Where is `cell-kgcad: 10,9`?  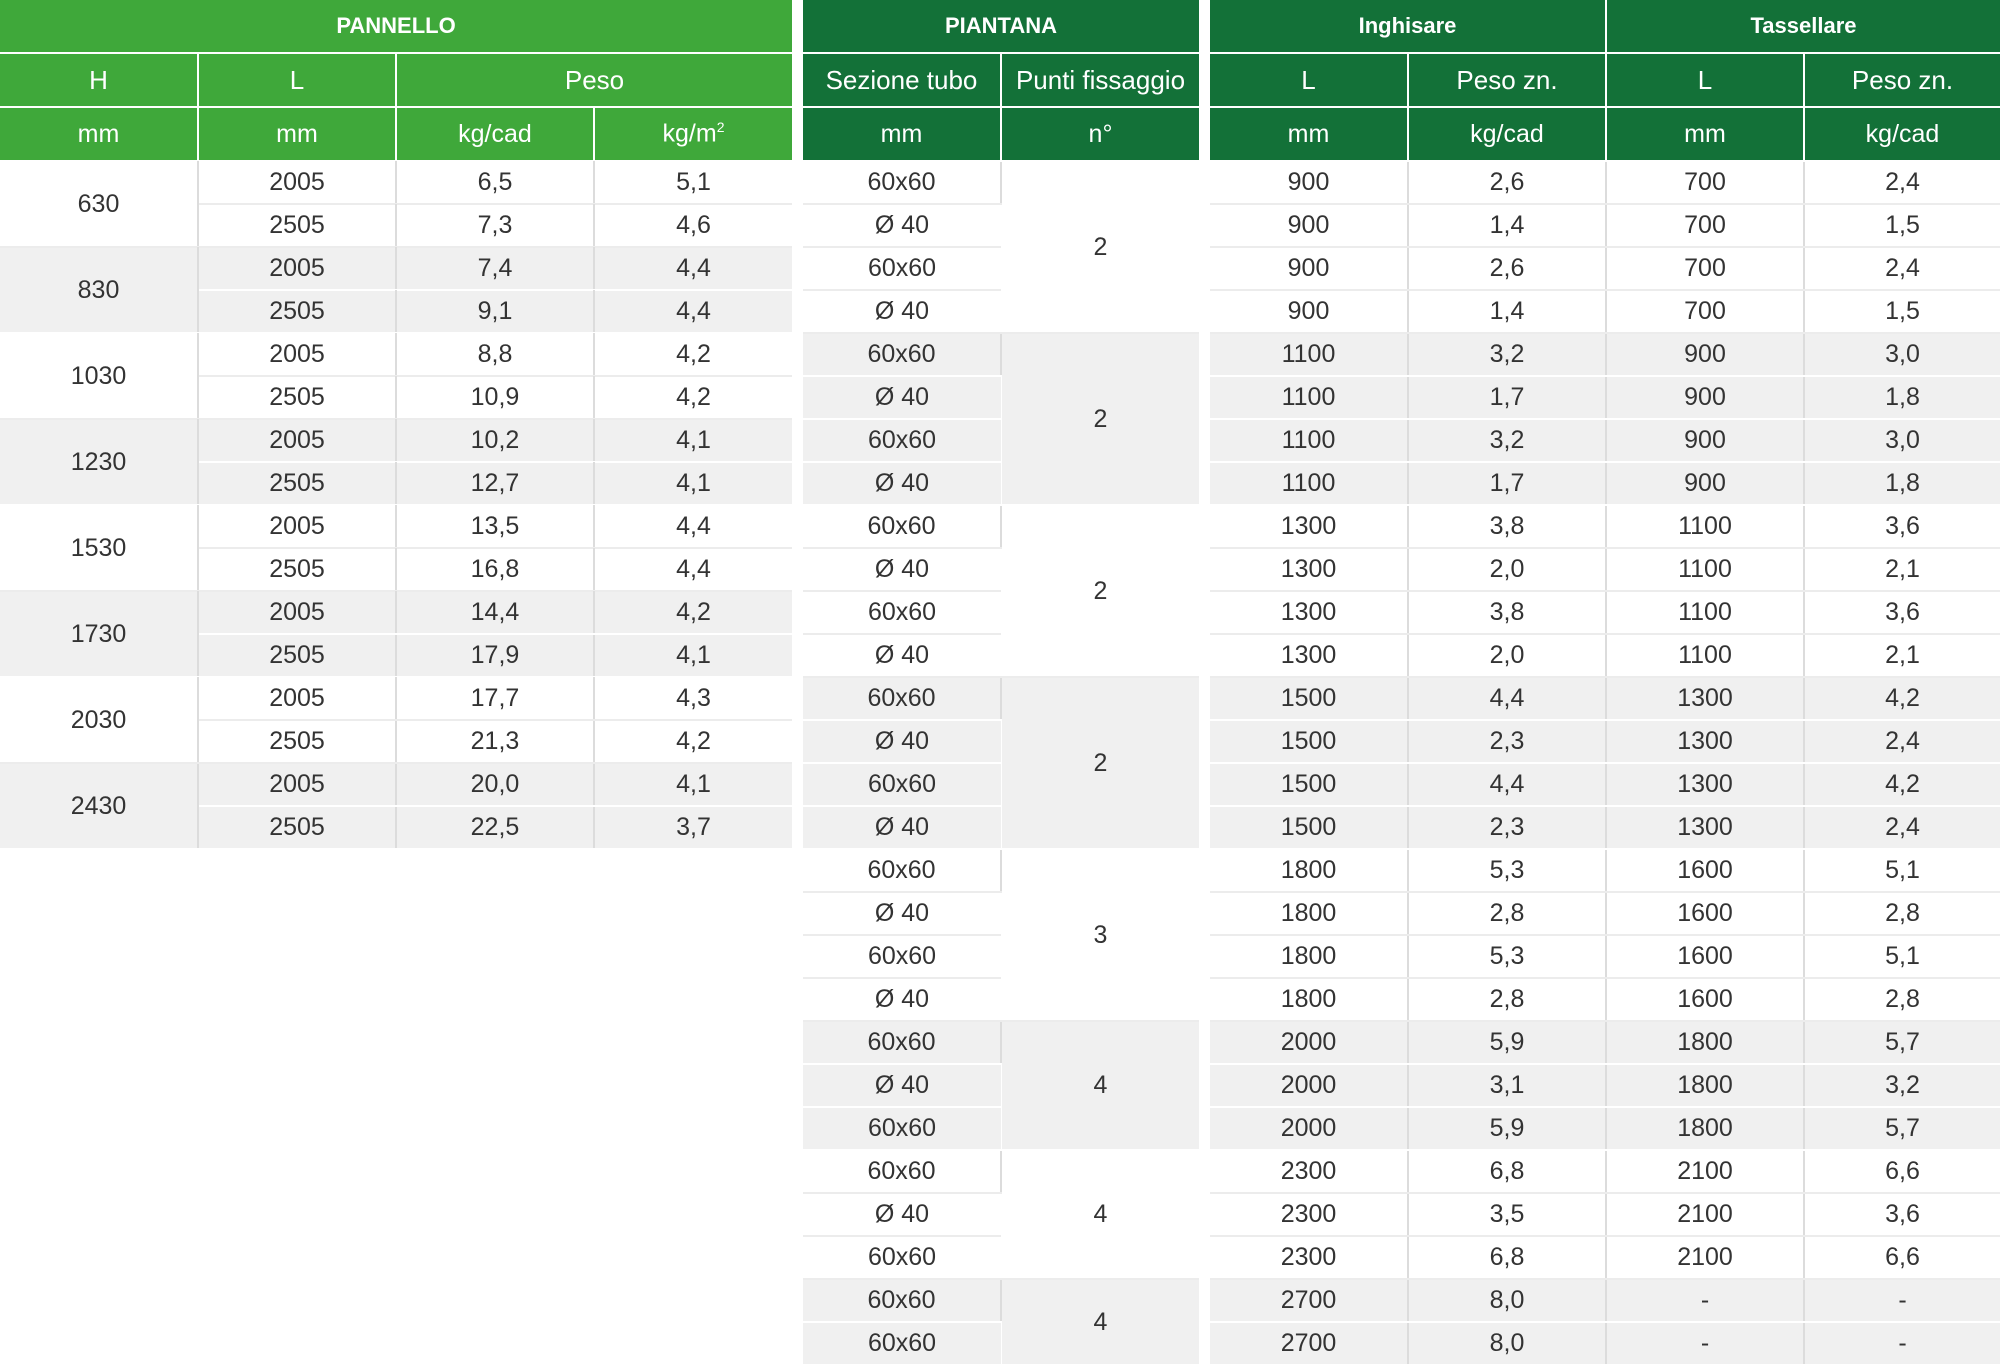
cell-kgcad: 10,9 is located at coordinates (495, 398).